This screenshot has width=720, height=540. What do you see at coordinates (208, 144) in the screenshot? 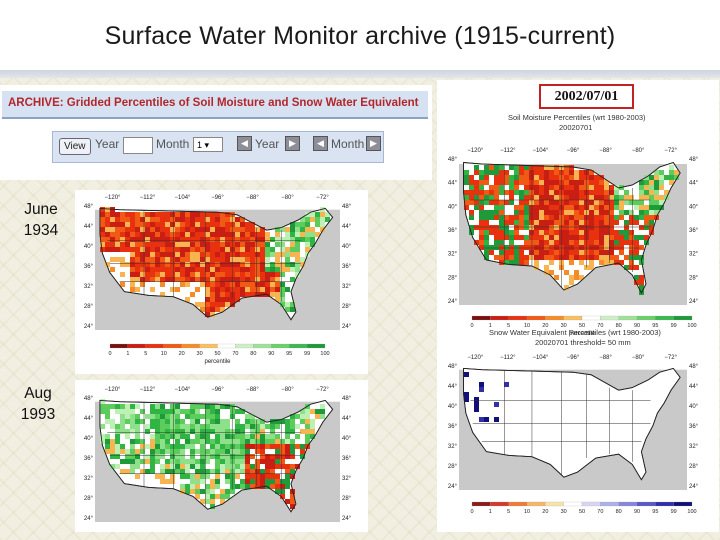
I see `month-select: 1 ▾` at bounding box center [208, 144].